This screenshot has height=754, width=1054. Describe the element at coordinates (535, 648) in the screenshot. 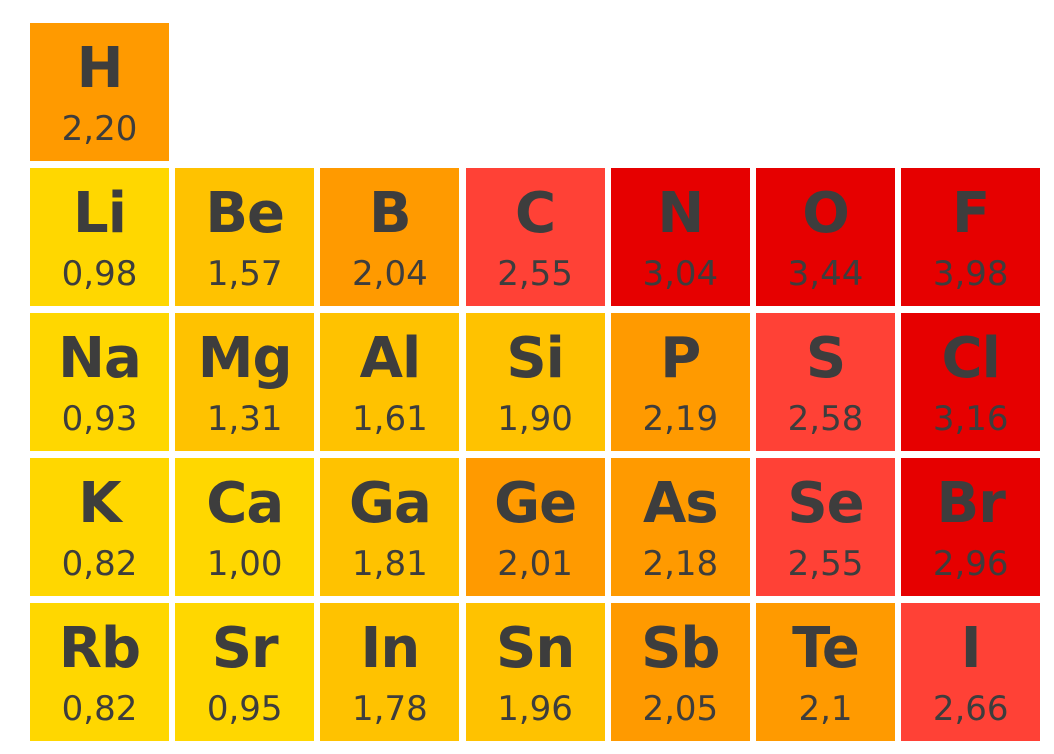

I see `element-symbol: Sn` at that location.